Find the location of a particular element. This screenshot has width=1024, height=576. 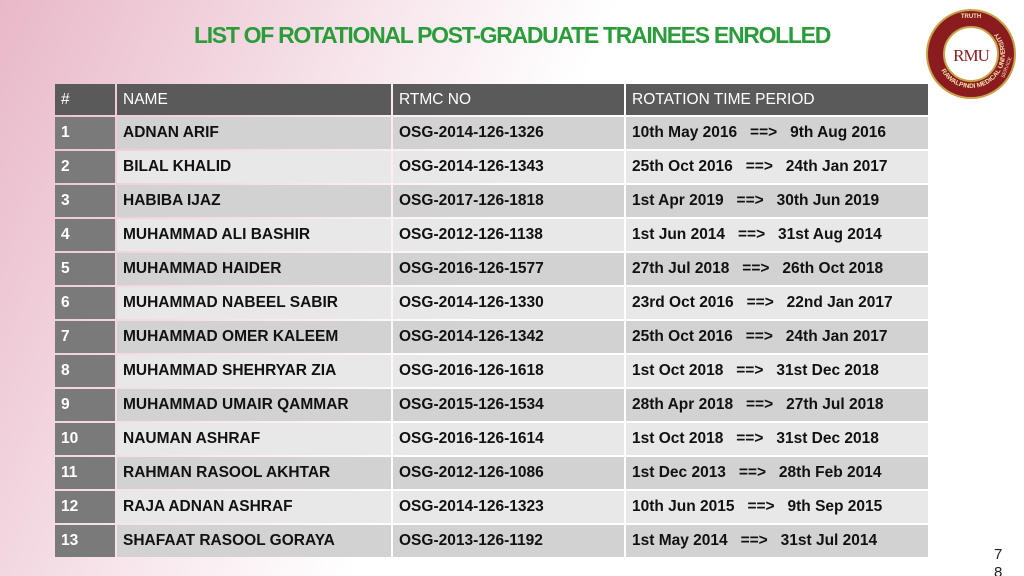

rtmc-cell: OSG-2014-126-1343 is located at coordinates (508, 167).